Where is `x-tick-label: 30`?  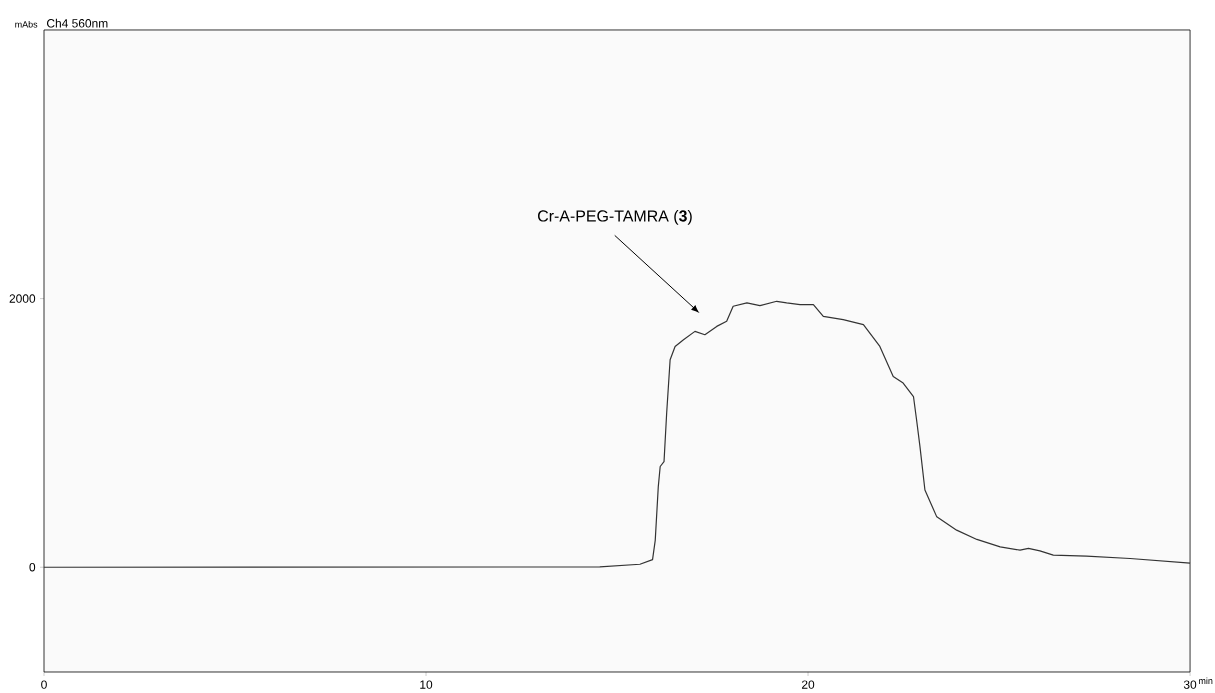 x-tick-label: 30 is located at coordinates (1190, 684).